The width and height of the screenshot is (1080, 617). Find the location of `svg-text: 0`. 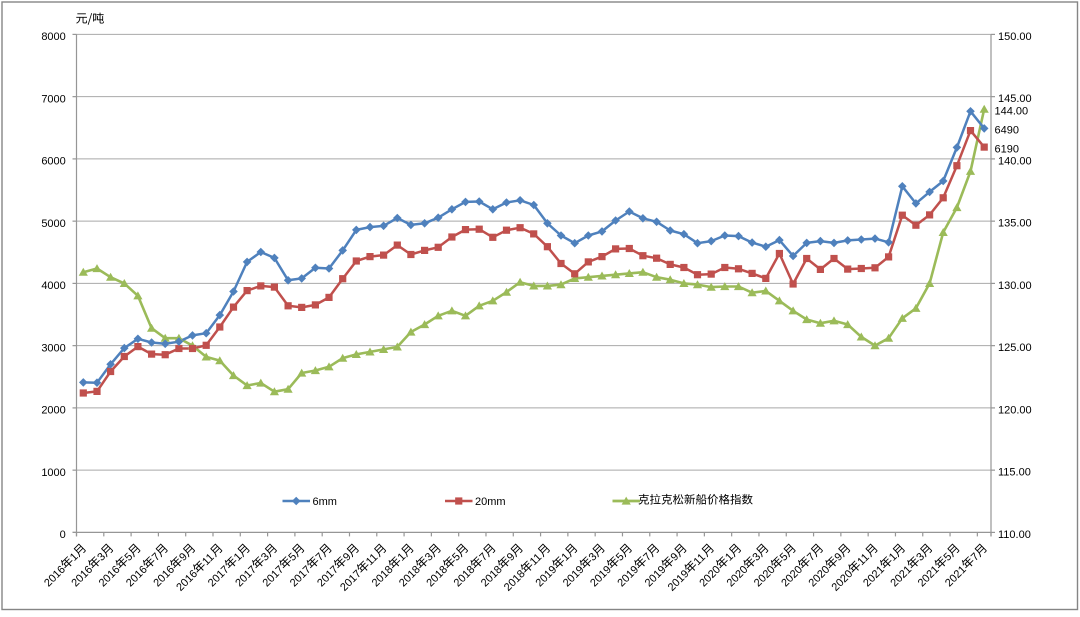

svg-text: 0 is located at coordinates (63, 535).